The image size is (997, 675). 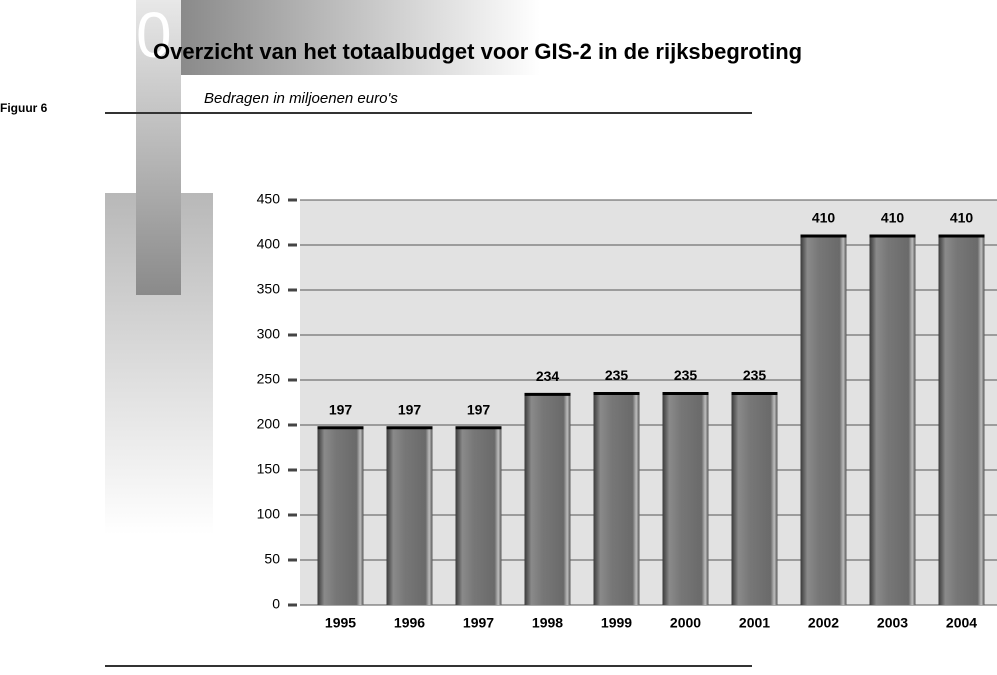 What do you see at coordinates (24, 108) in the screenshot?
I see `figure-label: Figuur 6` at bounding box center [24, 108].